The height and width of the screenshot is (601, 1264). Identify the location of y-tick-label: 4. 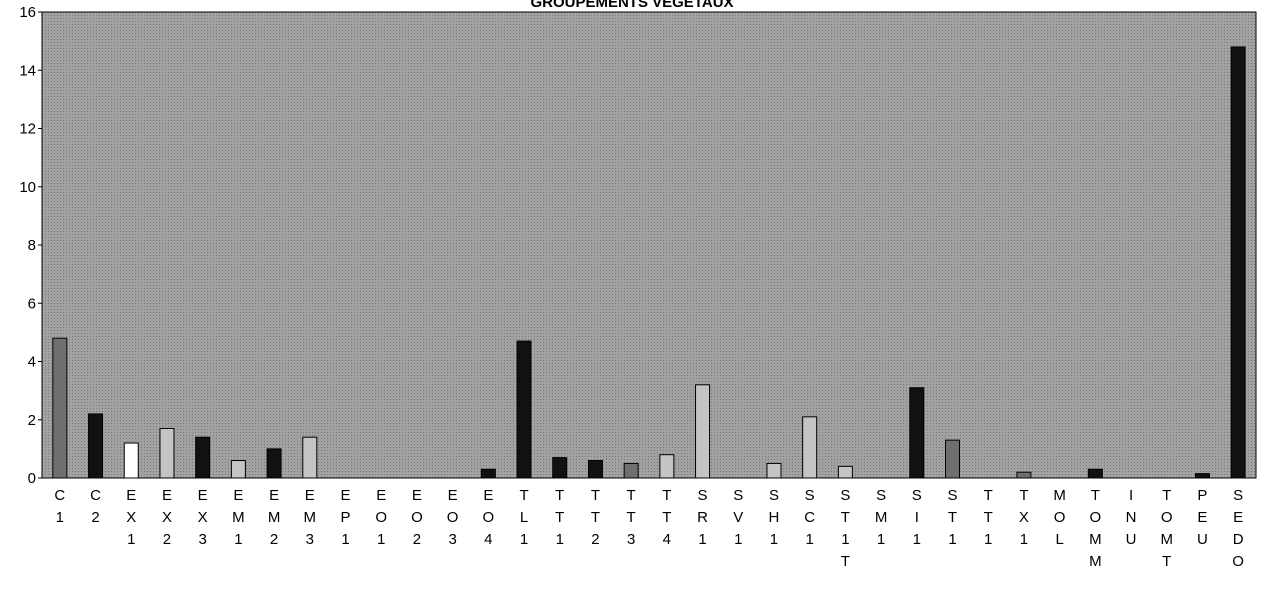
(32, 362).